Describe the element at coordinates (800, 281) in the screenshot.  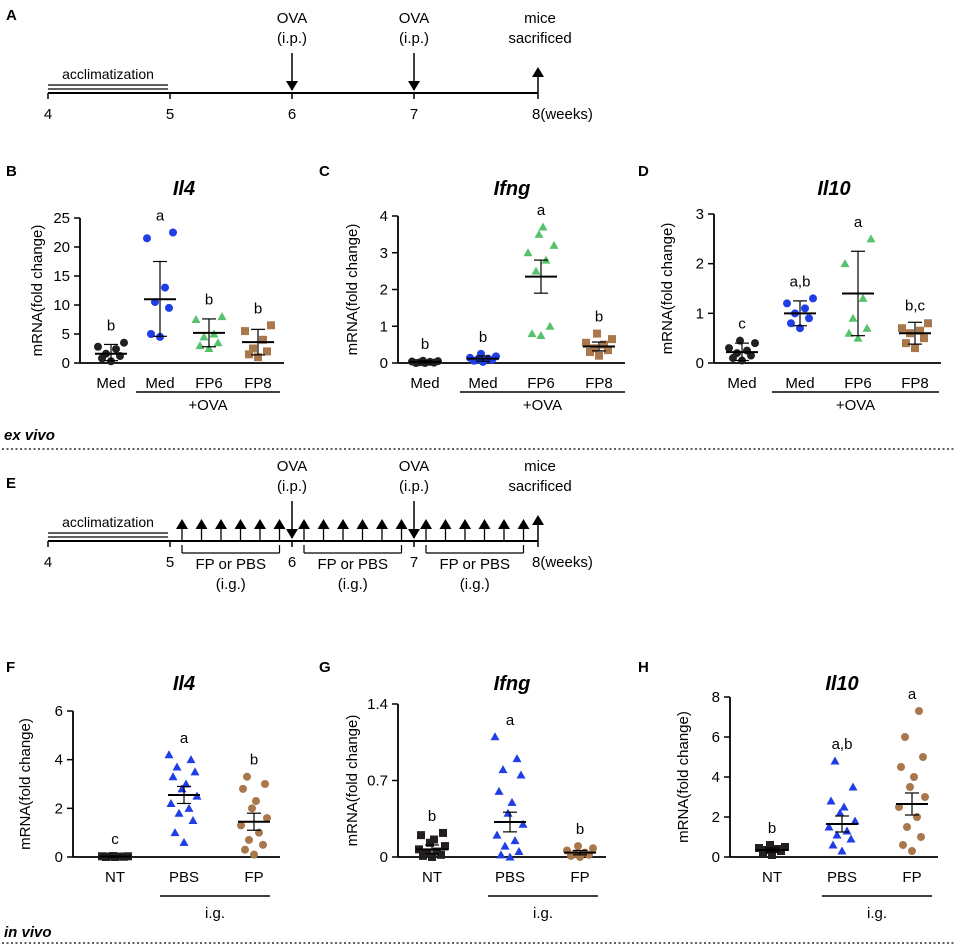
I see `significance-letter: a,b` at that location.